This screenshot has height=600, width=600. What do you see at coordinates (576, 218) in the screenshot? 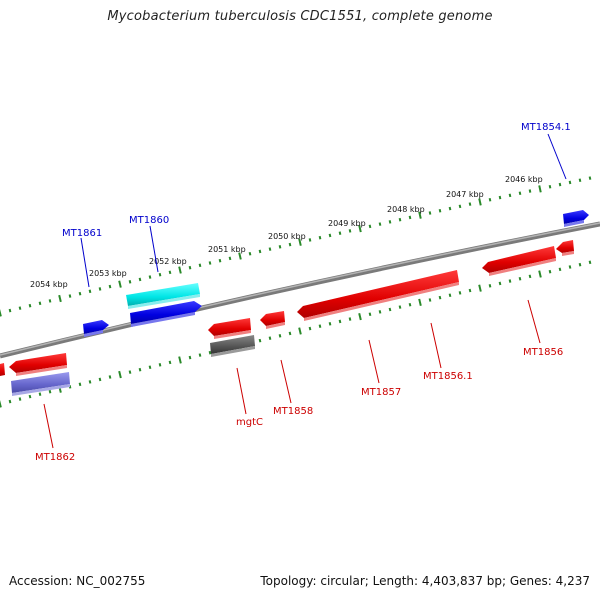
I see `gene-MT1854.1` at bounding box center [576, 218].